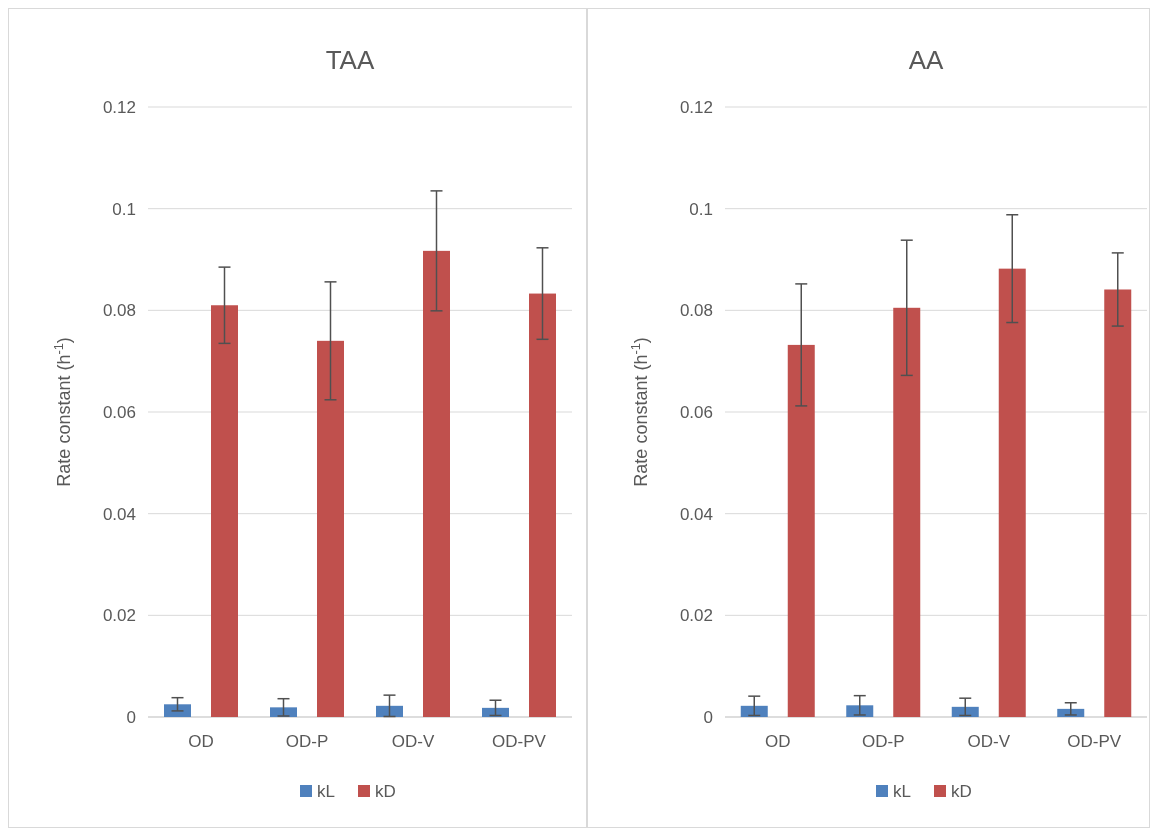 The height and width of the screenshot is (834, 1154). What do you see at coordinates (926, 60) in the screenshot?
I see `chart-title: AA` at bounding box center [926, 60].